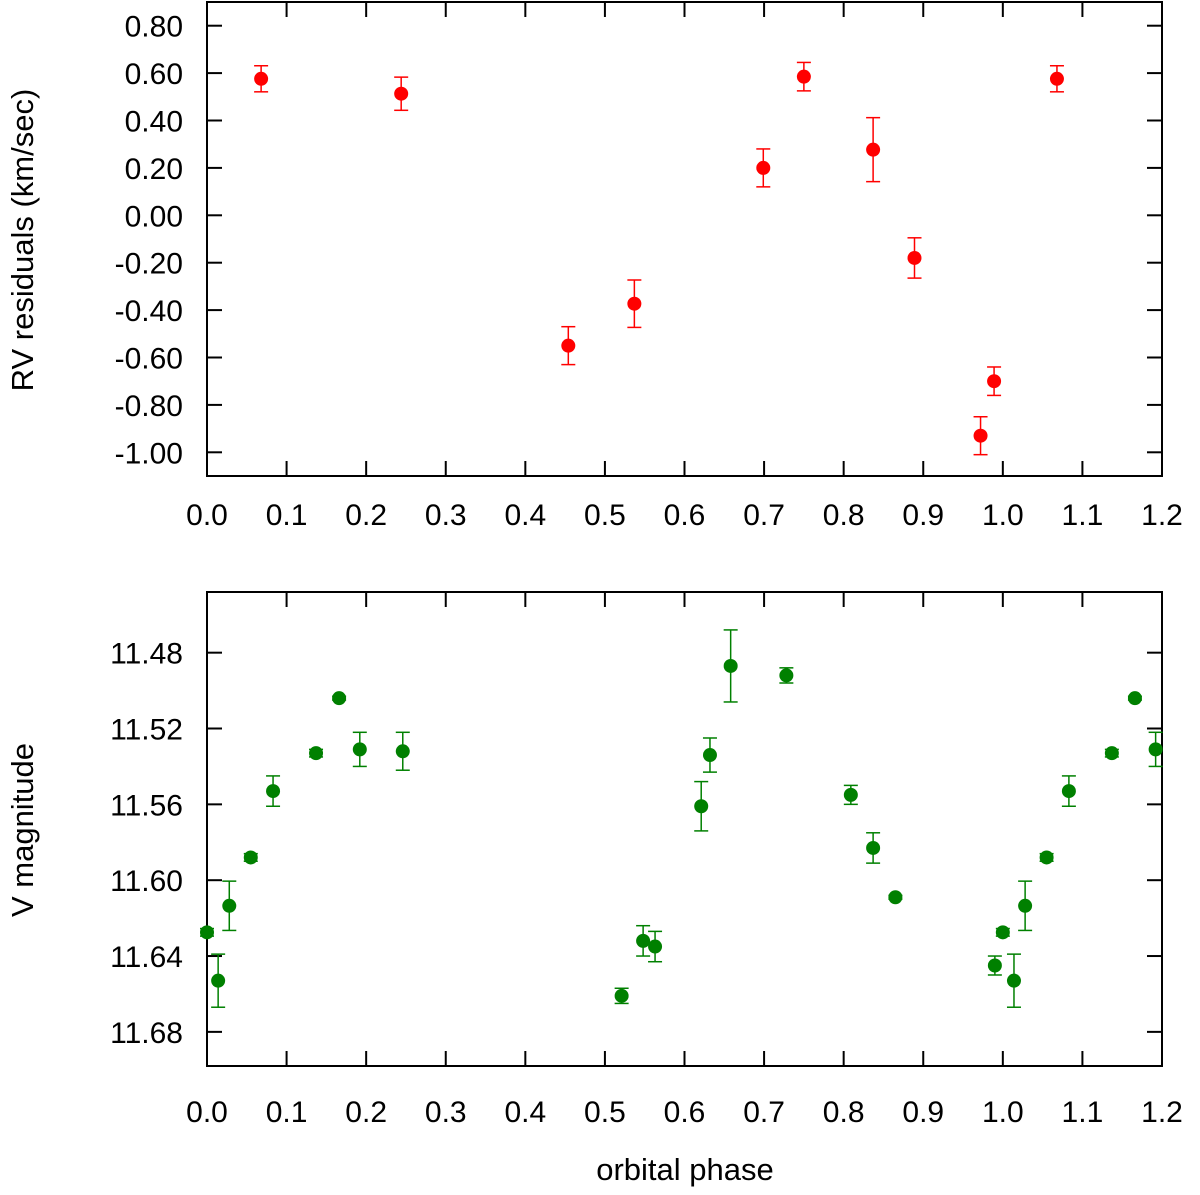 Image resolution: width=1200 pixels, height=1195 pixels. What do you see at coordinates (146, 805) in the screenshot?
I see `y-tick-label: 11.56` at bounding box center [146, 805].